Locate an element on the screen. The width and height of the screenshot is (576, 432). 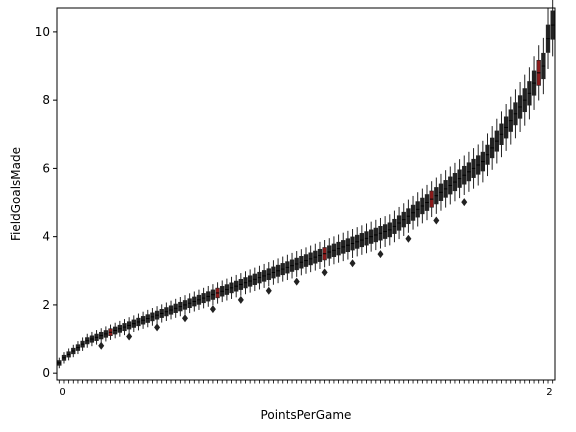
y-tick-label: 0 is located at coordinates (46, 373).